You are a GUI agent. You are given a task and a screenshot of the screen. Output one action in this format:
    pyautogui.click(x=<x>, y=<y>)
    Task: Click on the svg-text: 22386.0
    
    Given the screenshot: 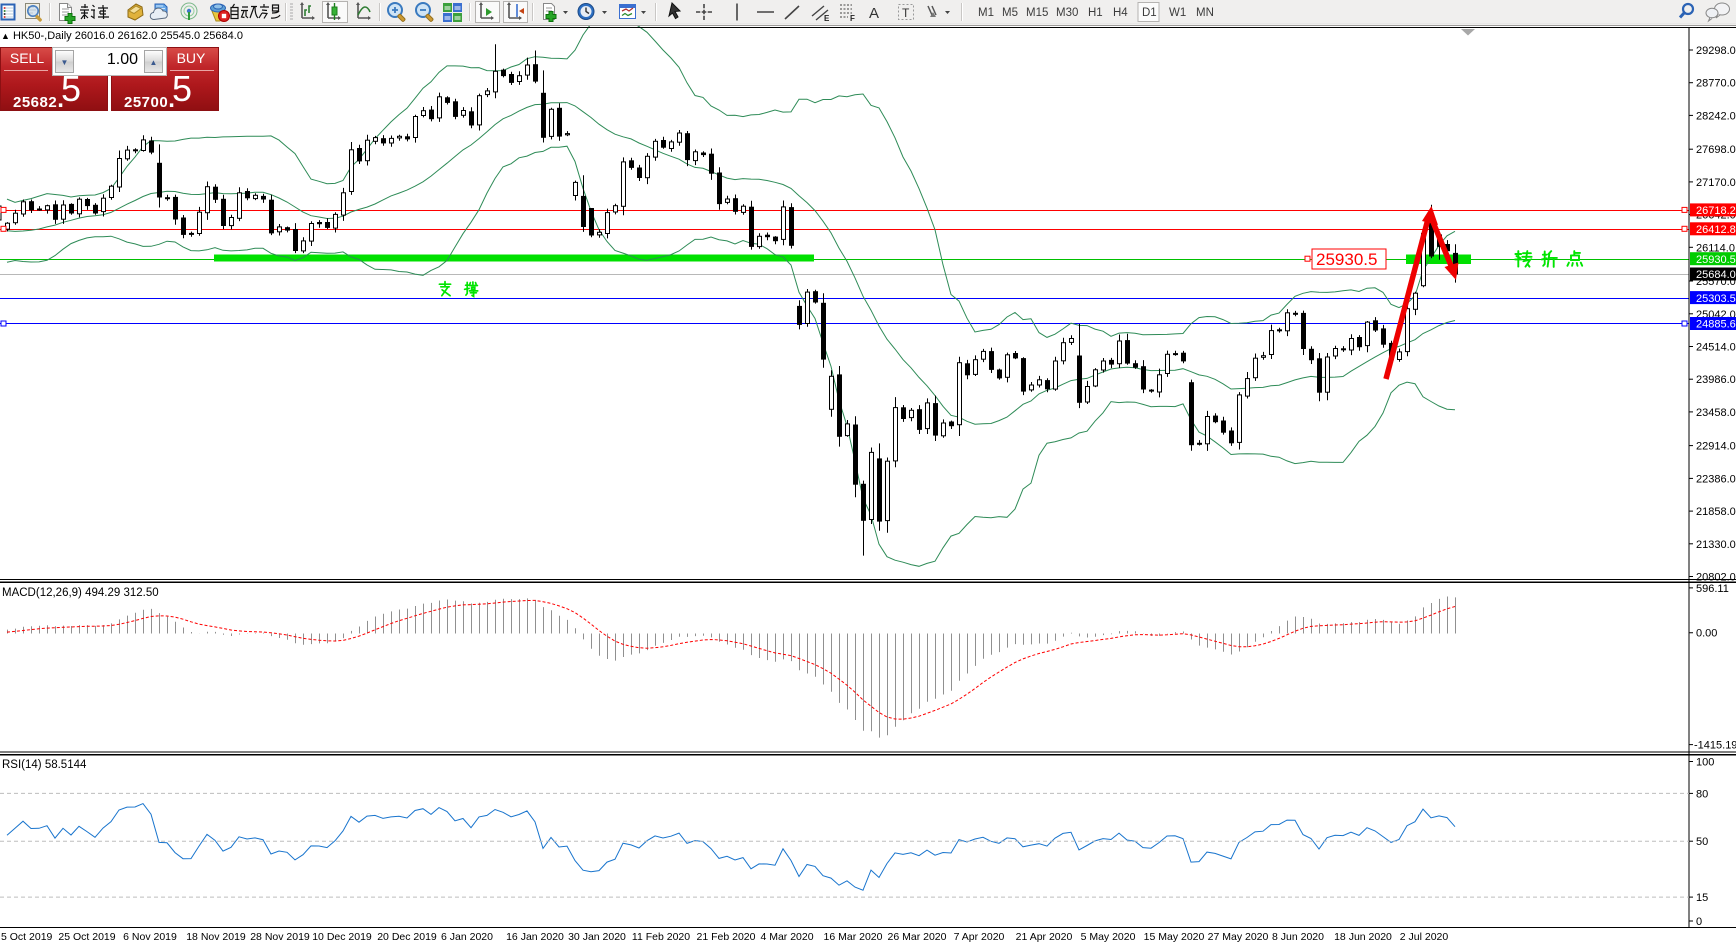 What is the action you would take?
    pyautogui.click(x=1716, y=479)
    